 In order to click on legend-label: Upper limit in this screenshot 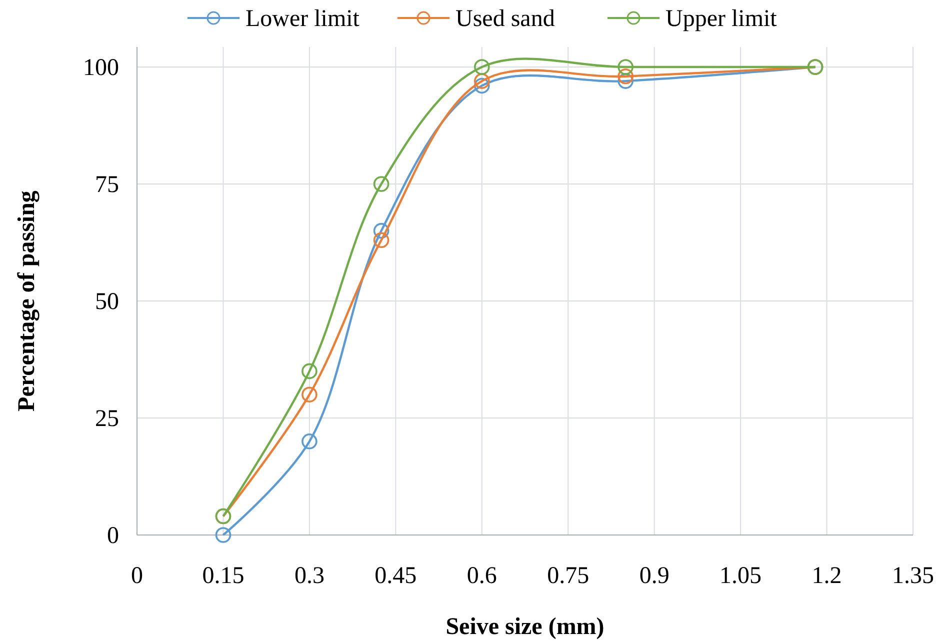, I will do `click(722, 19)`.